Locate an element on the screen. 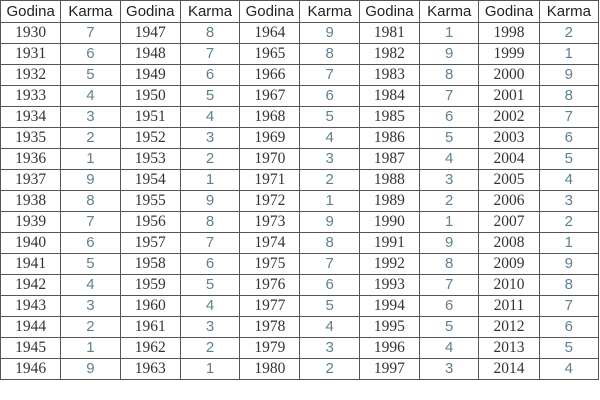 The width and height of the screenshot is (600, 400). year-cell: 2011 is located at coordinates (509, 306).